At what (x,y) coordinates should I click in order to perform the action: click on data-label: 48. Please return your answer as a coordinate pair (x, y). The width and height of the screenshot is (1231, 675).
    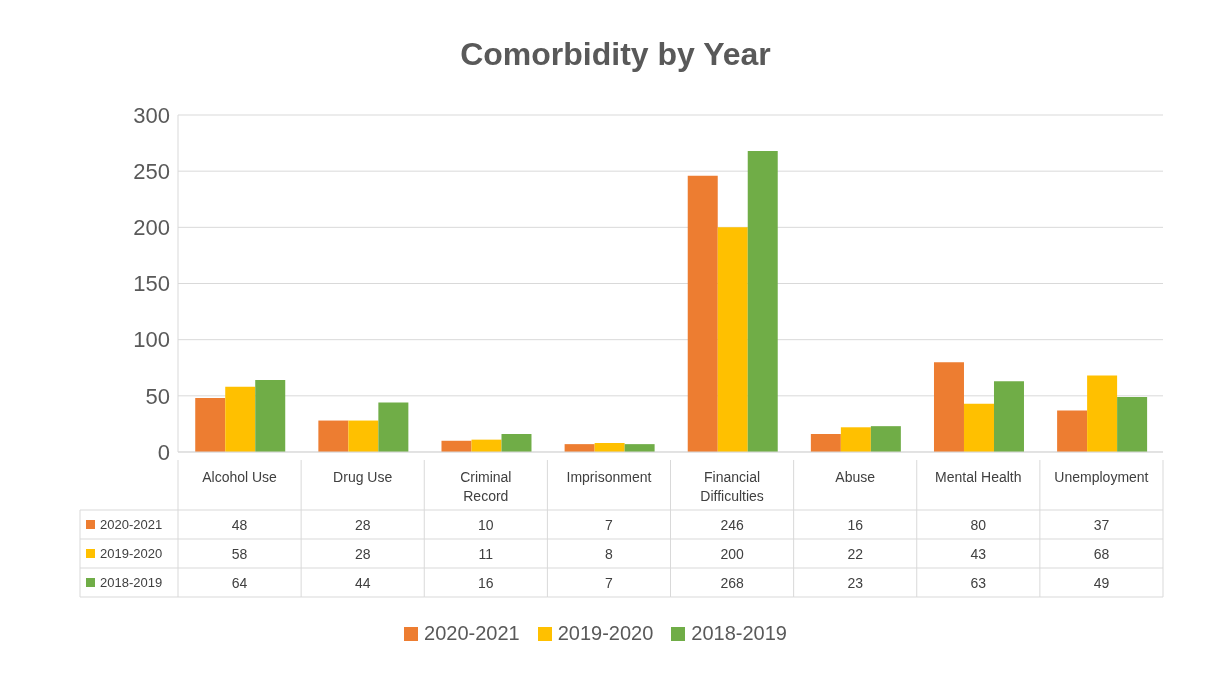
    Looking at the image, I should click on (239, 525).